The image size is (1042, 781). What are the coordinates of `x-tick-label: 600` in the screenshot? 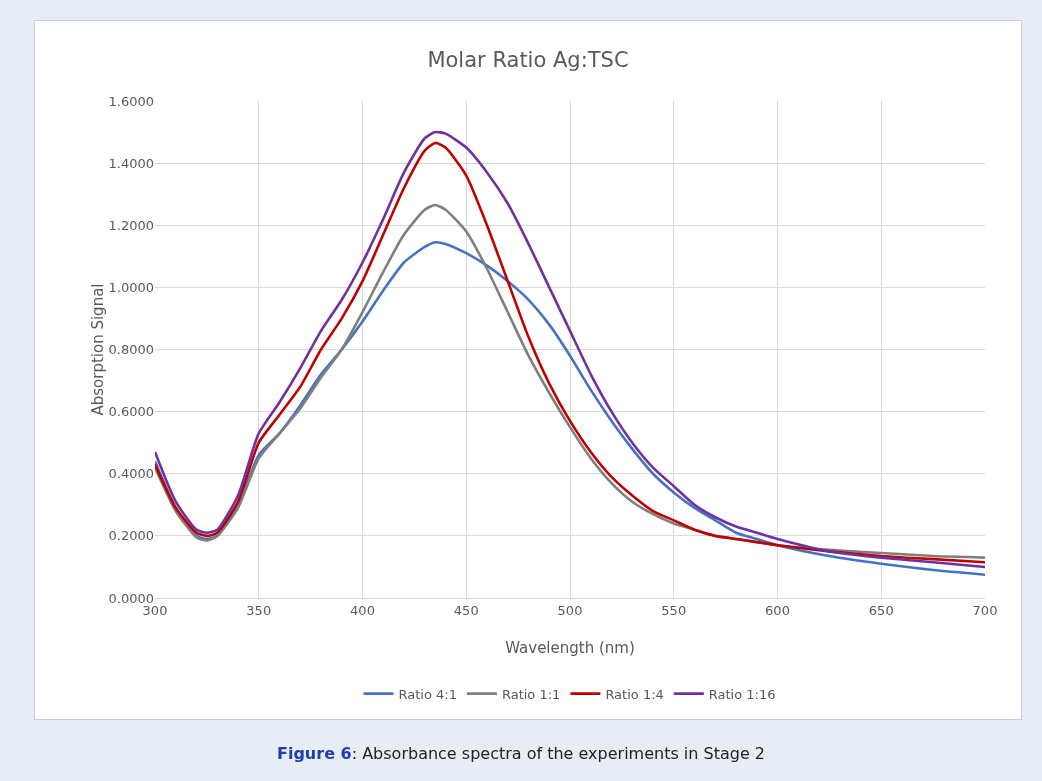 It's located at (777, 610).